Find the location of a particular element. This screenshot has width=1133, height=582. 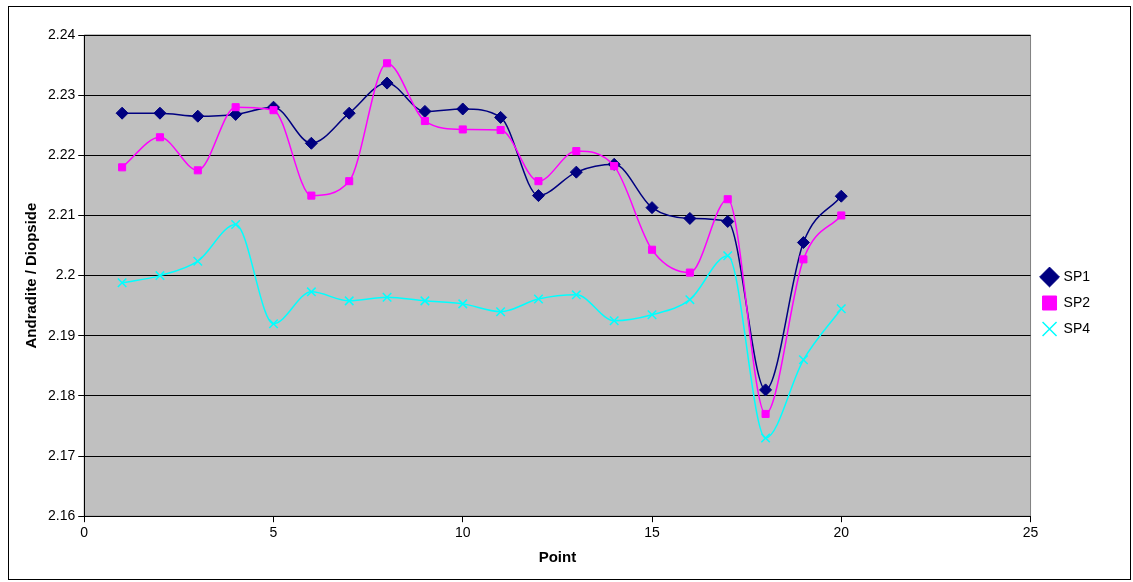

x-axis-title: Point is located at coordinates (557, 557).